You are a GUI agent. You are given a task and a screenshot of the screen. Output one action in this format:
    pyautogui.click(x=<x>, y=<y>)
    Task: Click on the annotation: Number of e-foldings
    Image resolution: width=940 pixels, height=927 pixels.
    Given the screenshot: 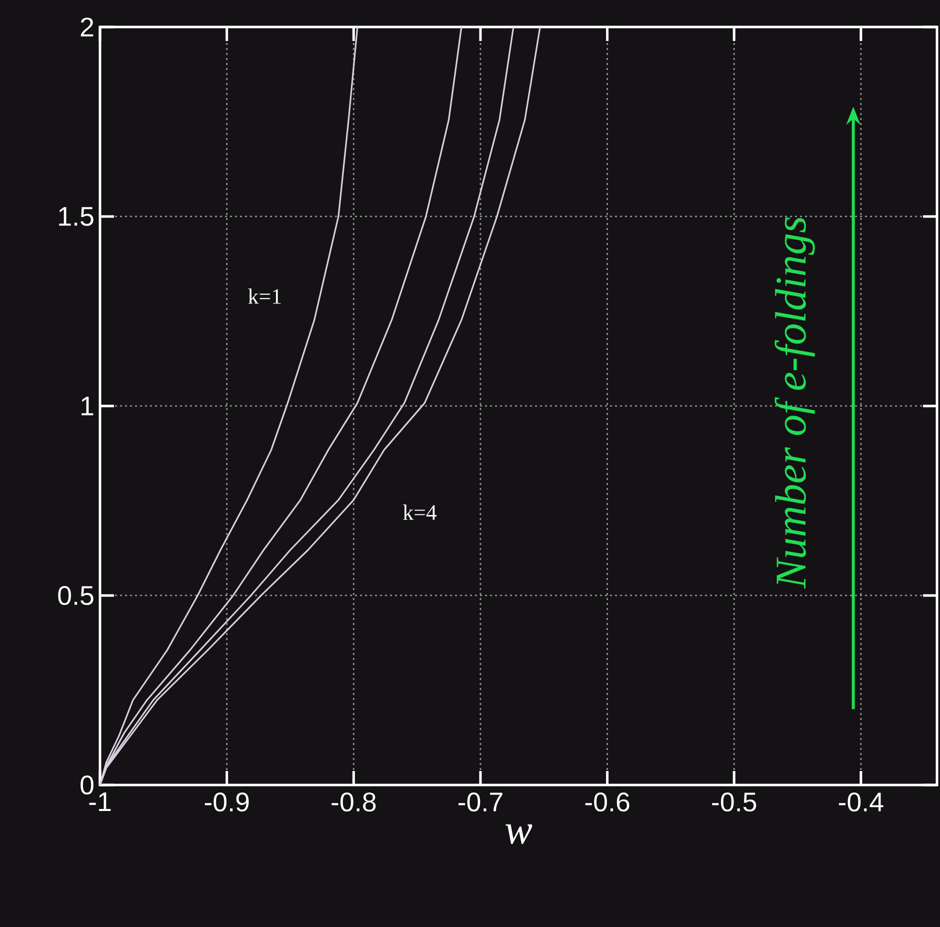 What is the action you would take?
    pyautogui.click(x=794, y=403)
    